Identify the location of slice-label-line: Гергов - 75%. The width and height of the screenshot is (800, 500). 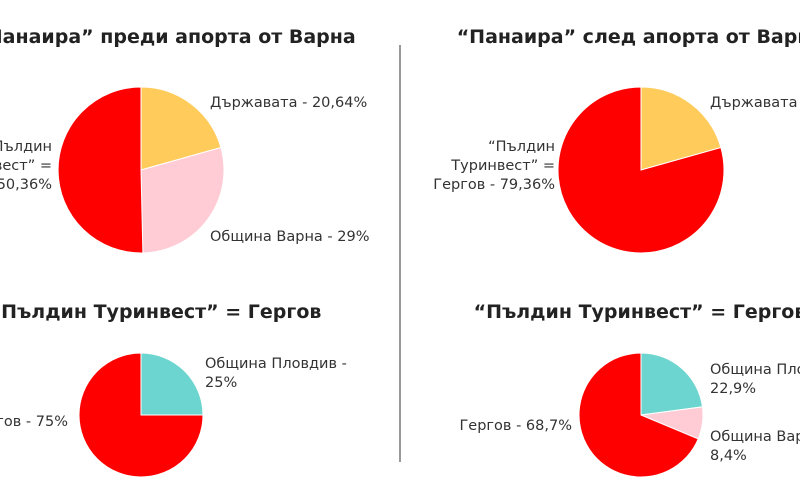
(34, 422).